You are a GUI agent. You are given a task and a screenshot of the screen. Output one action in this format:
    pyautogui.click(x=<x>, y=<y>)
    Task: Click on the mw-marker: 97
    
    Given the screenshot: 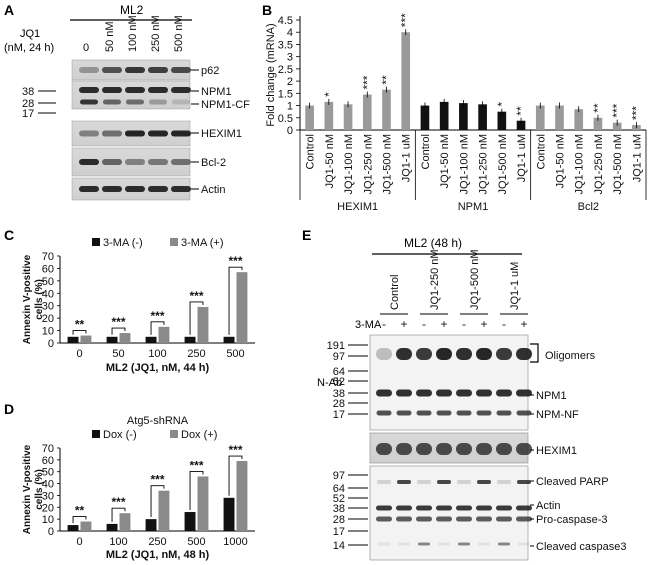 What is the action you would take?
    pyautogui.click(x=339, y=357)
    